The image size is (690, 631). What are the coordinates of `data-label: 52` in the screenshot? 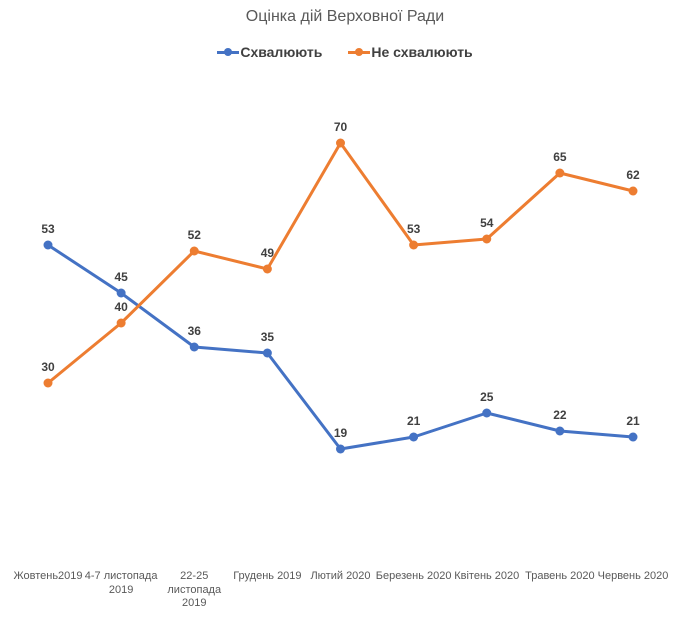 It's located at (195, 235).